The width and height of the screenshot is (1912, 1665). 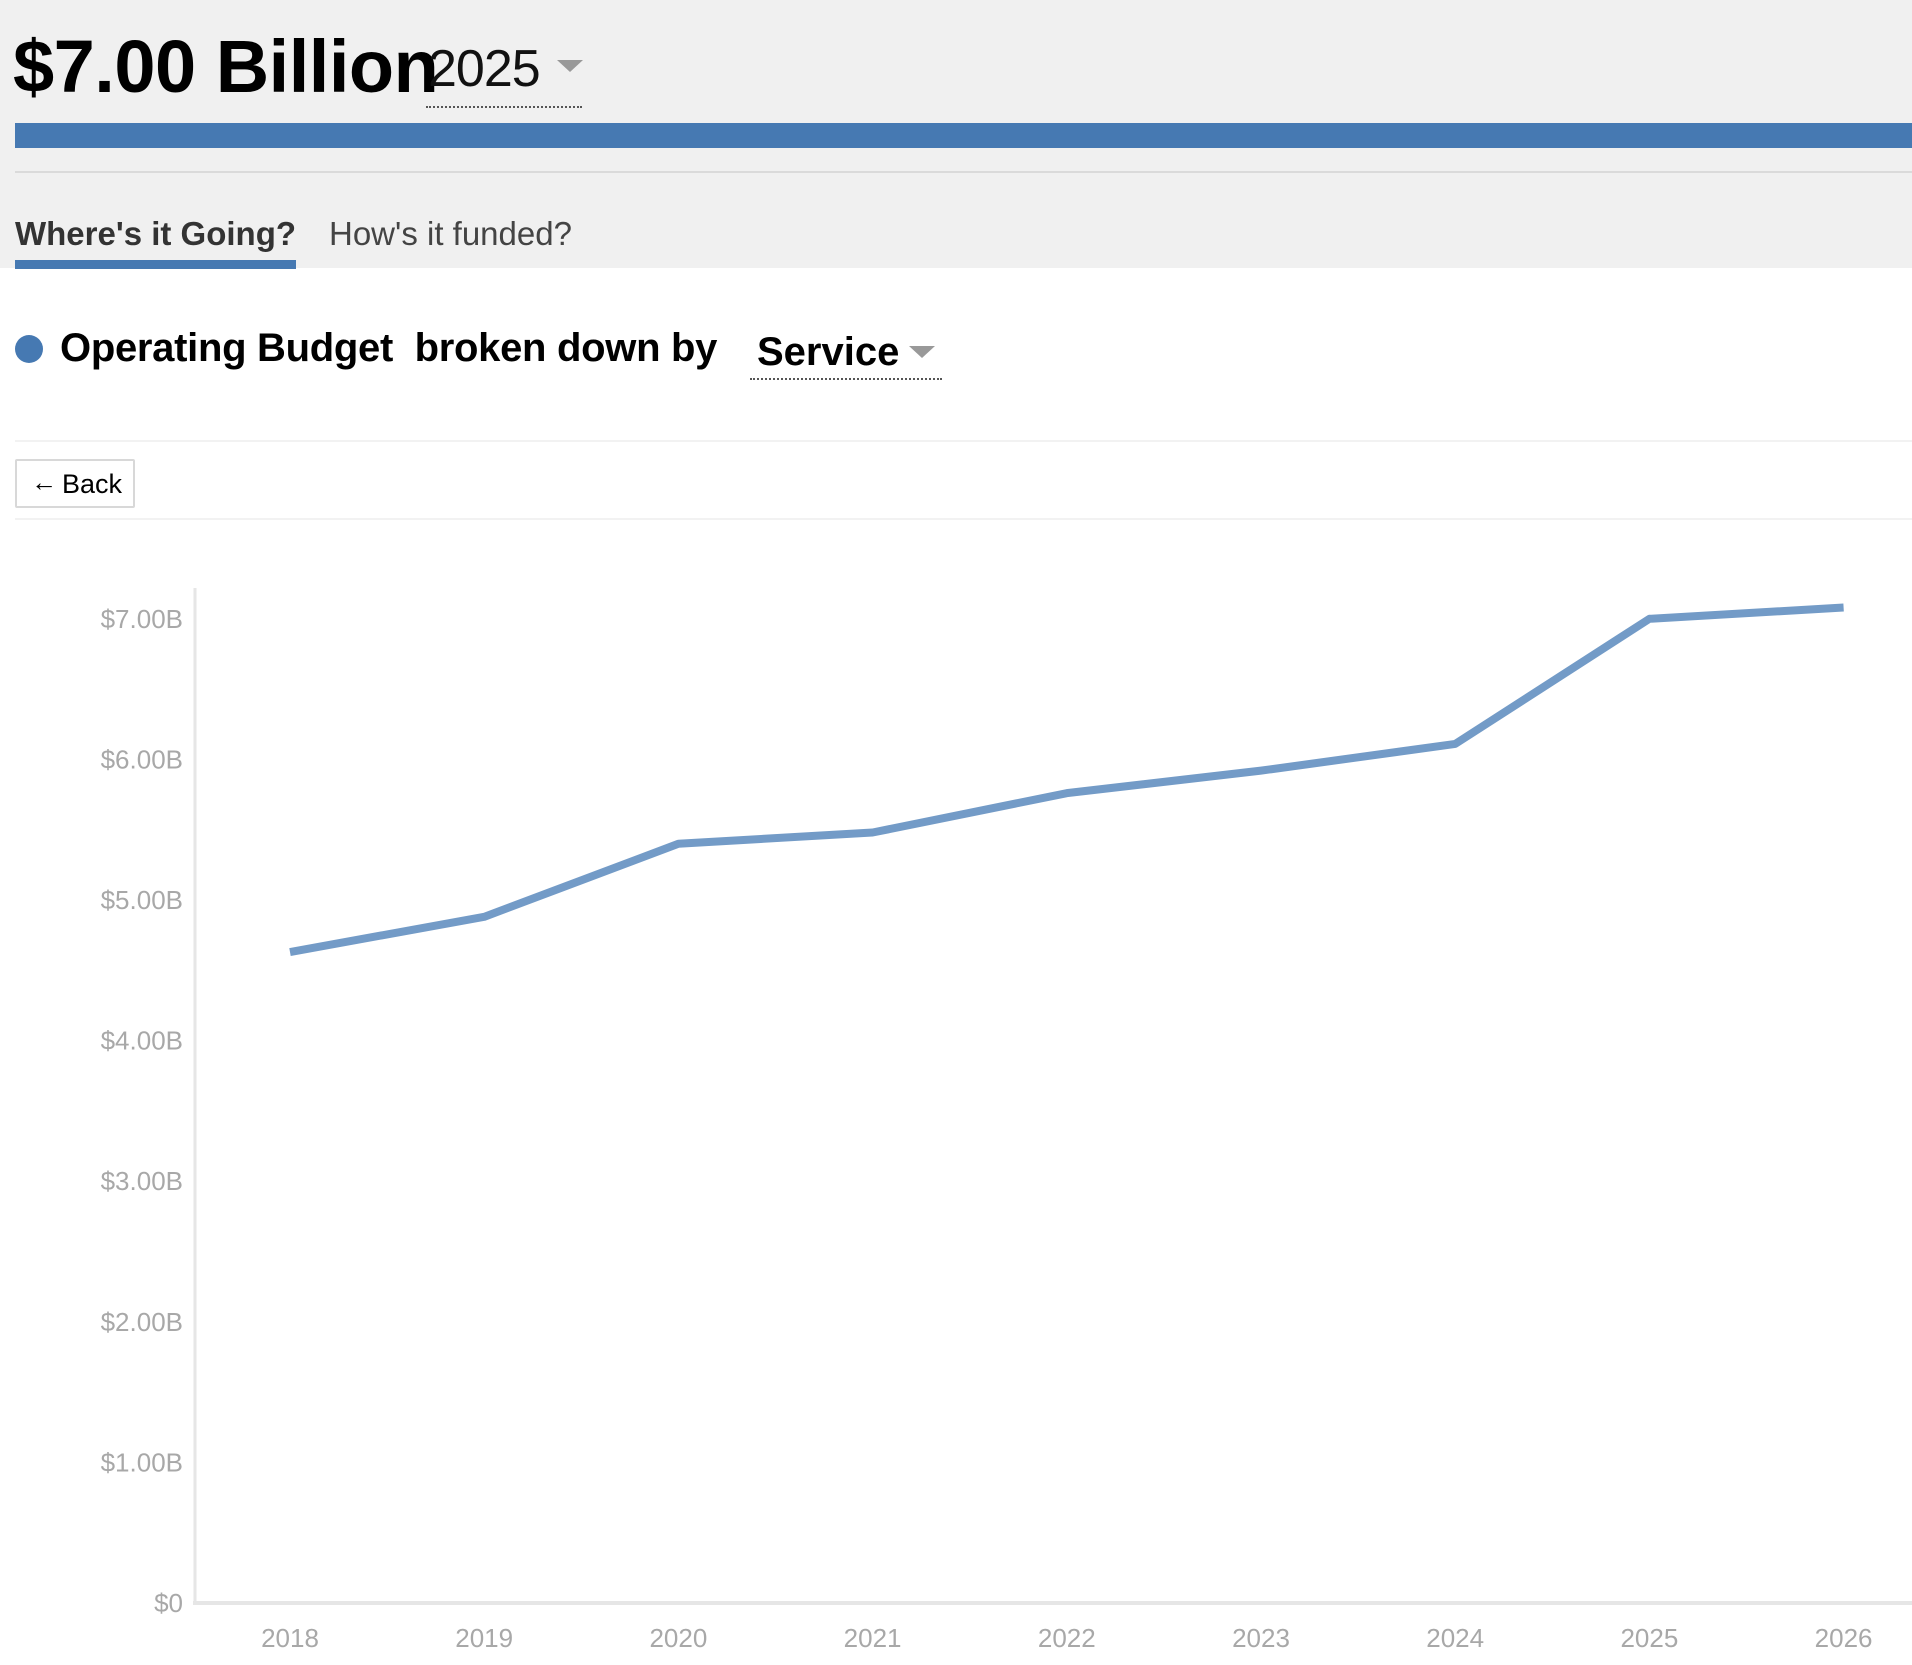 What do you see at coordinates (155, 264) in the screenshot?
I see `active-tab-indicator` at bounding box center [155, 264].